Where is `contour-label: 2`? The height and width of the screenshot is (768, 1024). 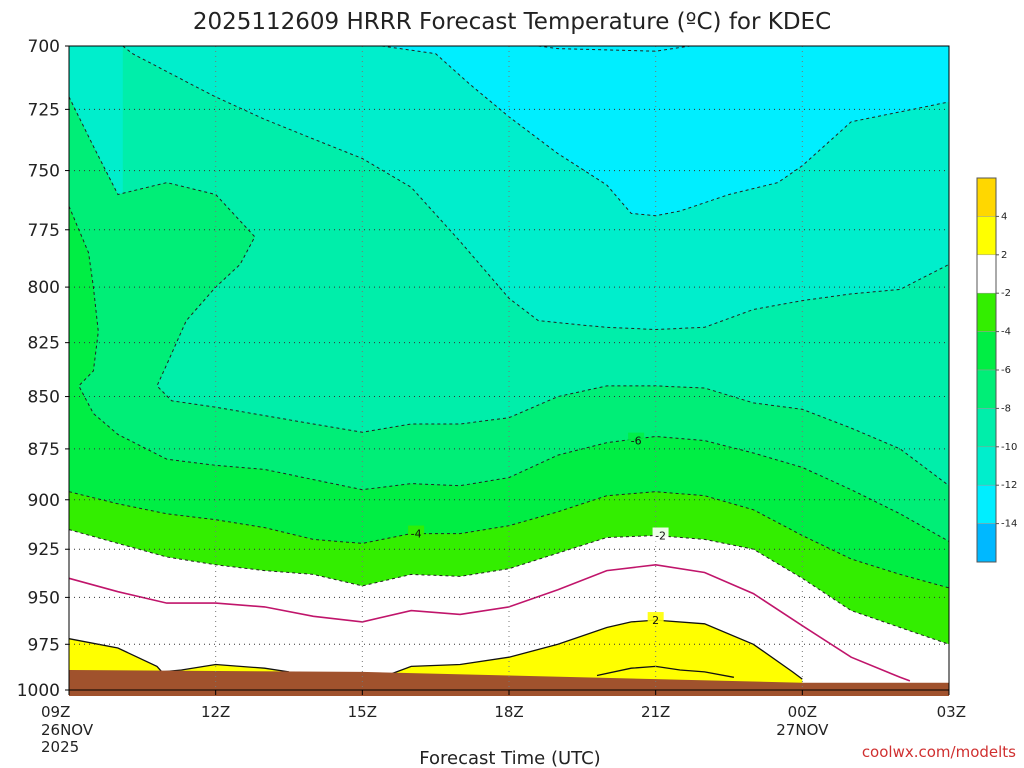
contour-label: 2 is located at coordinates (655, 620).